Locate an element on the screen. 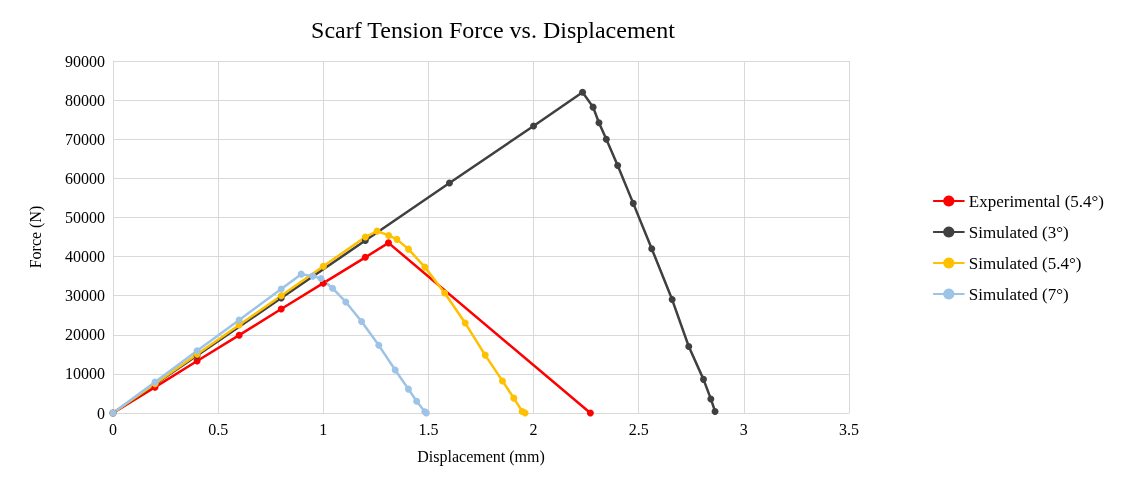  x-tick-label: 2.5 is located at coordinates (638, 429).